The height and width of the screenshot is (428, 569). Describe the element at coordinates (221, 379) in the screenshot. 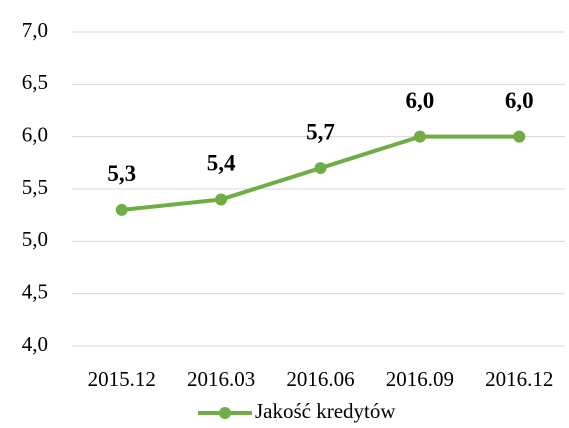

I see `x-tick-label: 2016.03` at that location.